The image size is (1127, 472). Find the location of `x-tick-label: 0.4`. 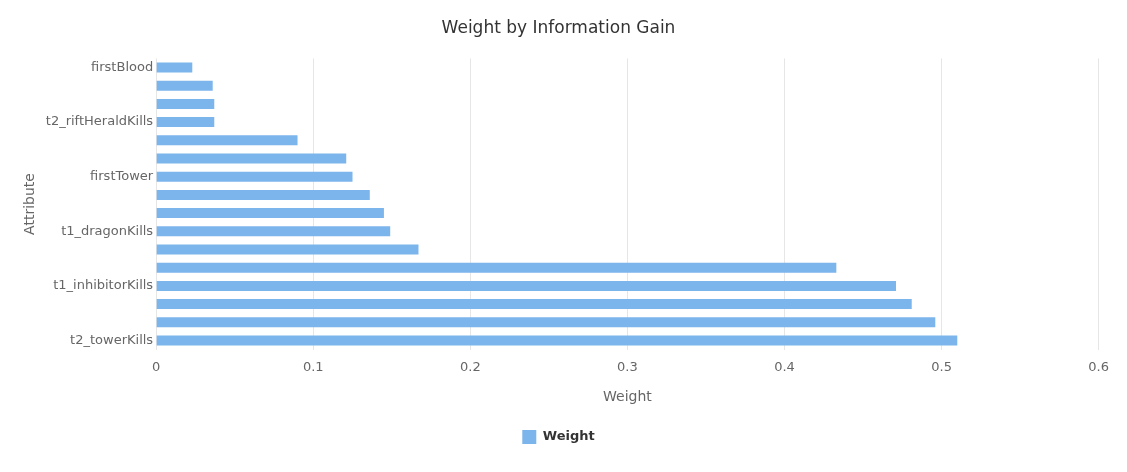

x-tick-label: 0.4 is located at coordinates (784, 366).